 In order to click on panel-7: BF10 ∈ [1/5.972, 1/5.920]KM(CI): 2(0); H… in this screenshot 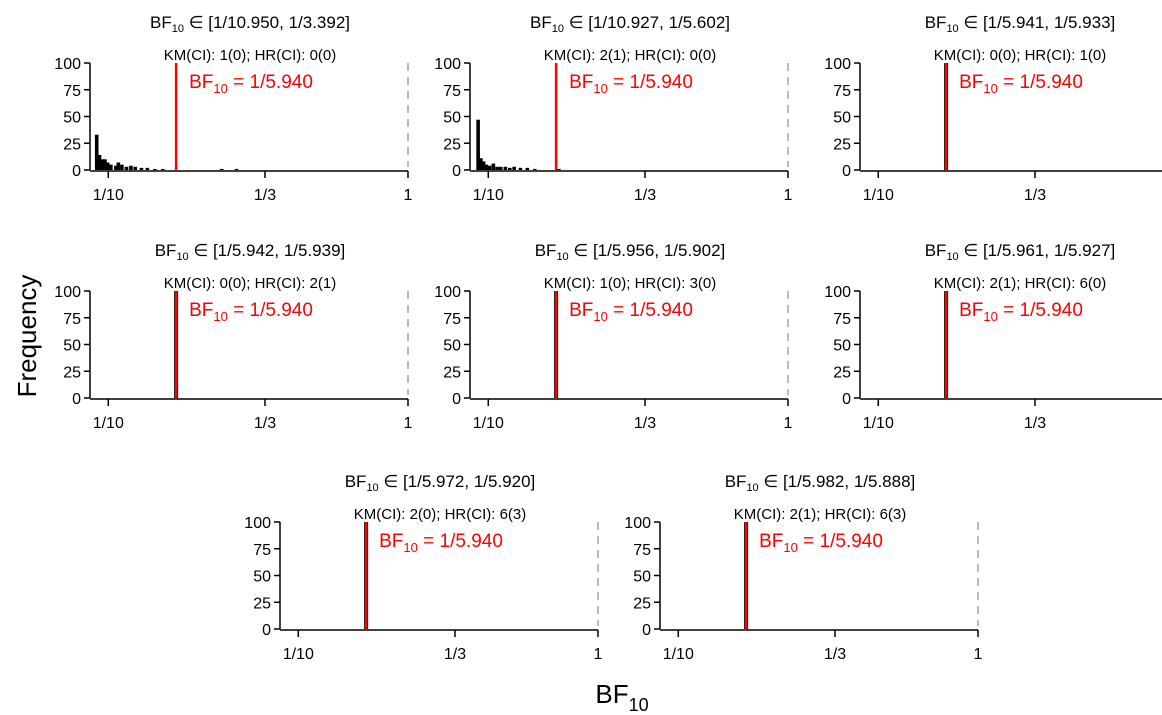, I will do `click(423, 567)`.